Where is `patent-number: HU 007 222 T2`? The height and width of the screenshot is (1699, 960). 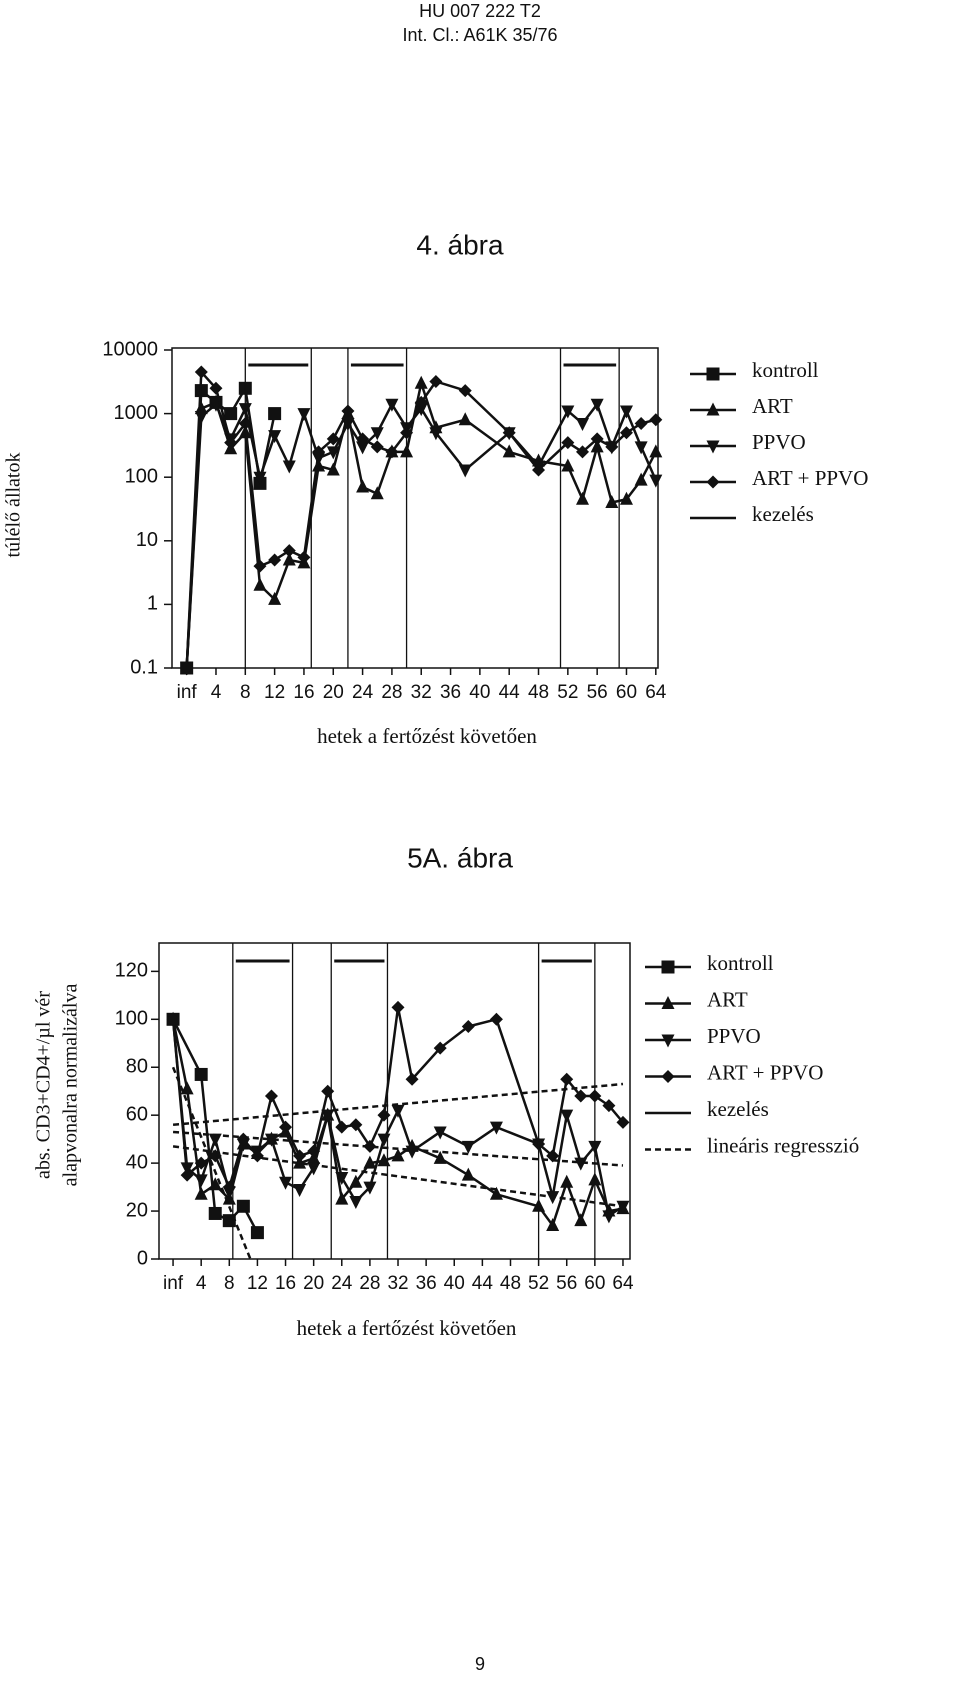
patent-number: HU 007 222 T2 is located at coordinates (480, 11).